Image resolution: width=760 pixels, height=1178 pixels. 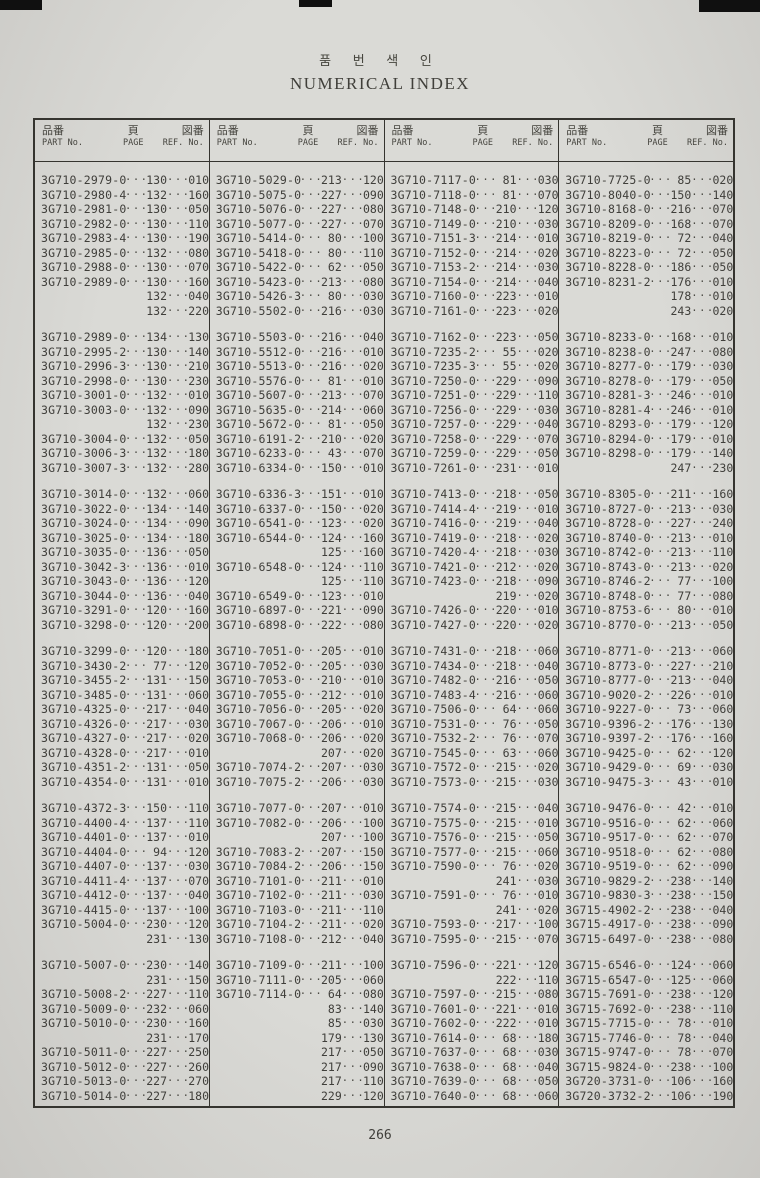 What do you see at coordinates (608, 709) in the screenshot?
I see `part-number: 3G710-9227-0` at bounding box center [608, 709].